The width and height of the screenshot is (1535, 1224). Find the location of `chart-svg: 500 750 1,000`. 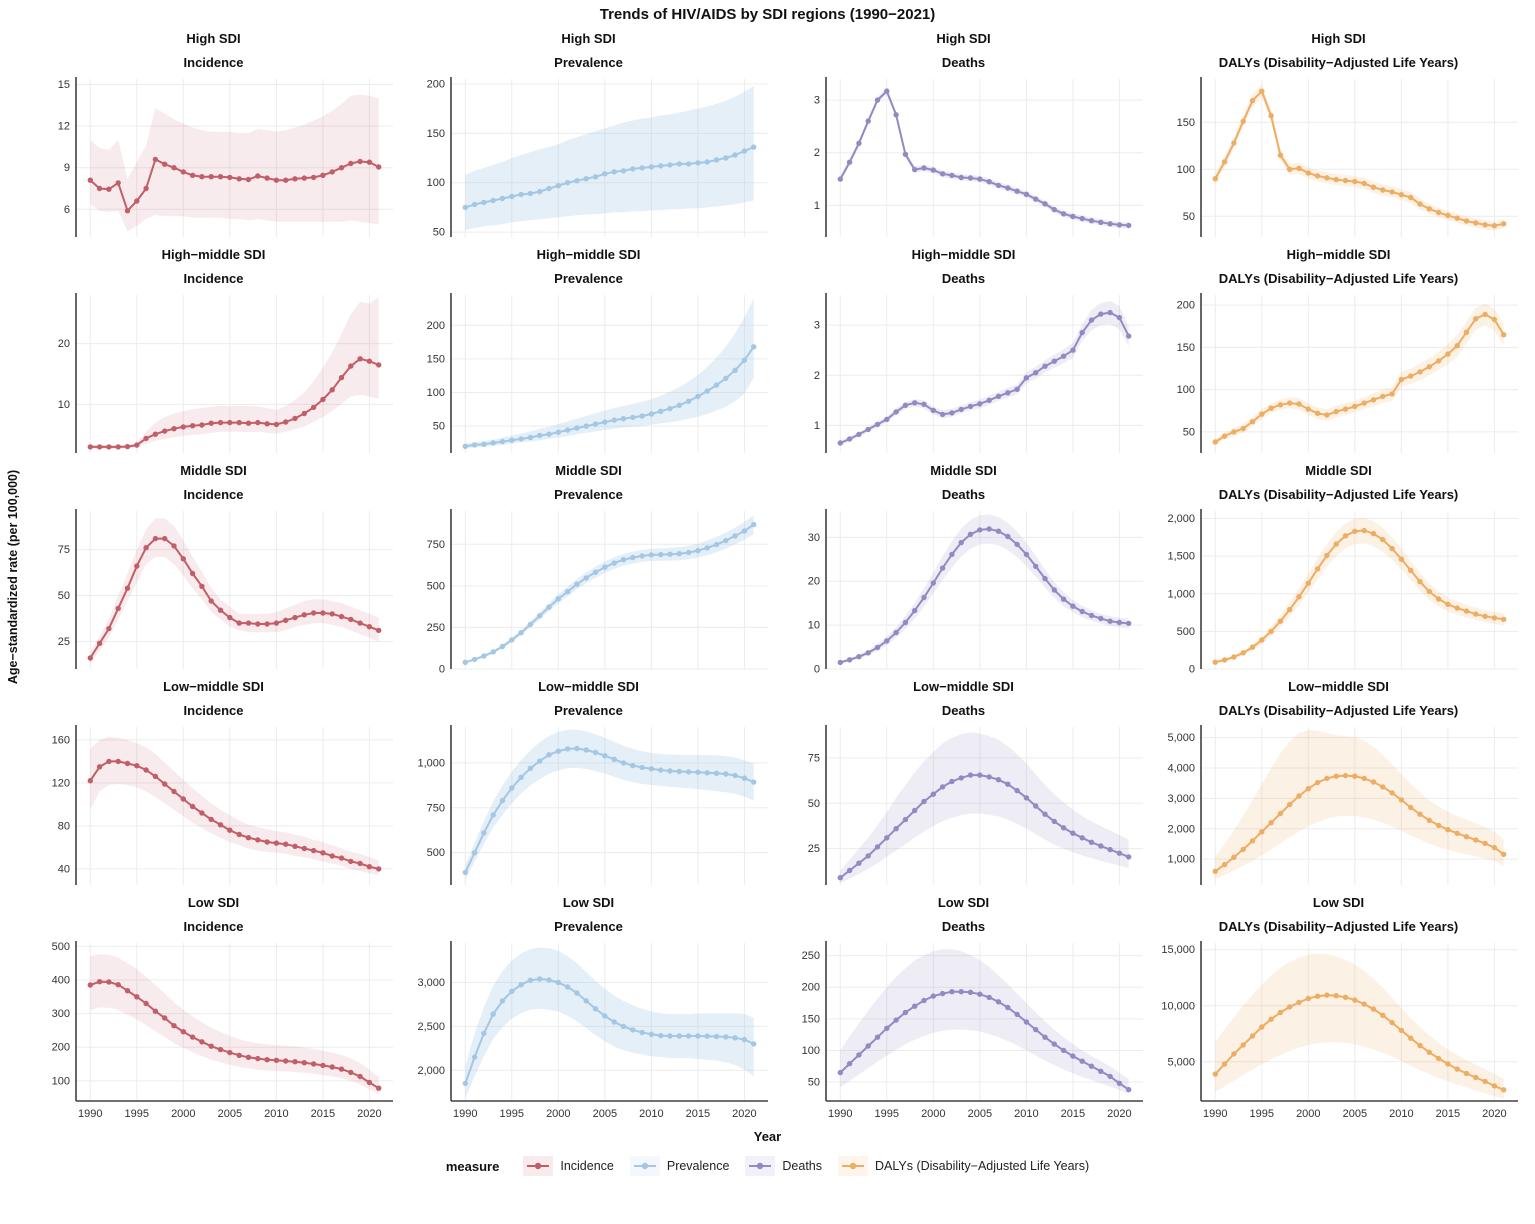

chart-svg: 500 750 1,000 is located at coordinates (592, 805).